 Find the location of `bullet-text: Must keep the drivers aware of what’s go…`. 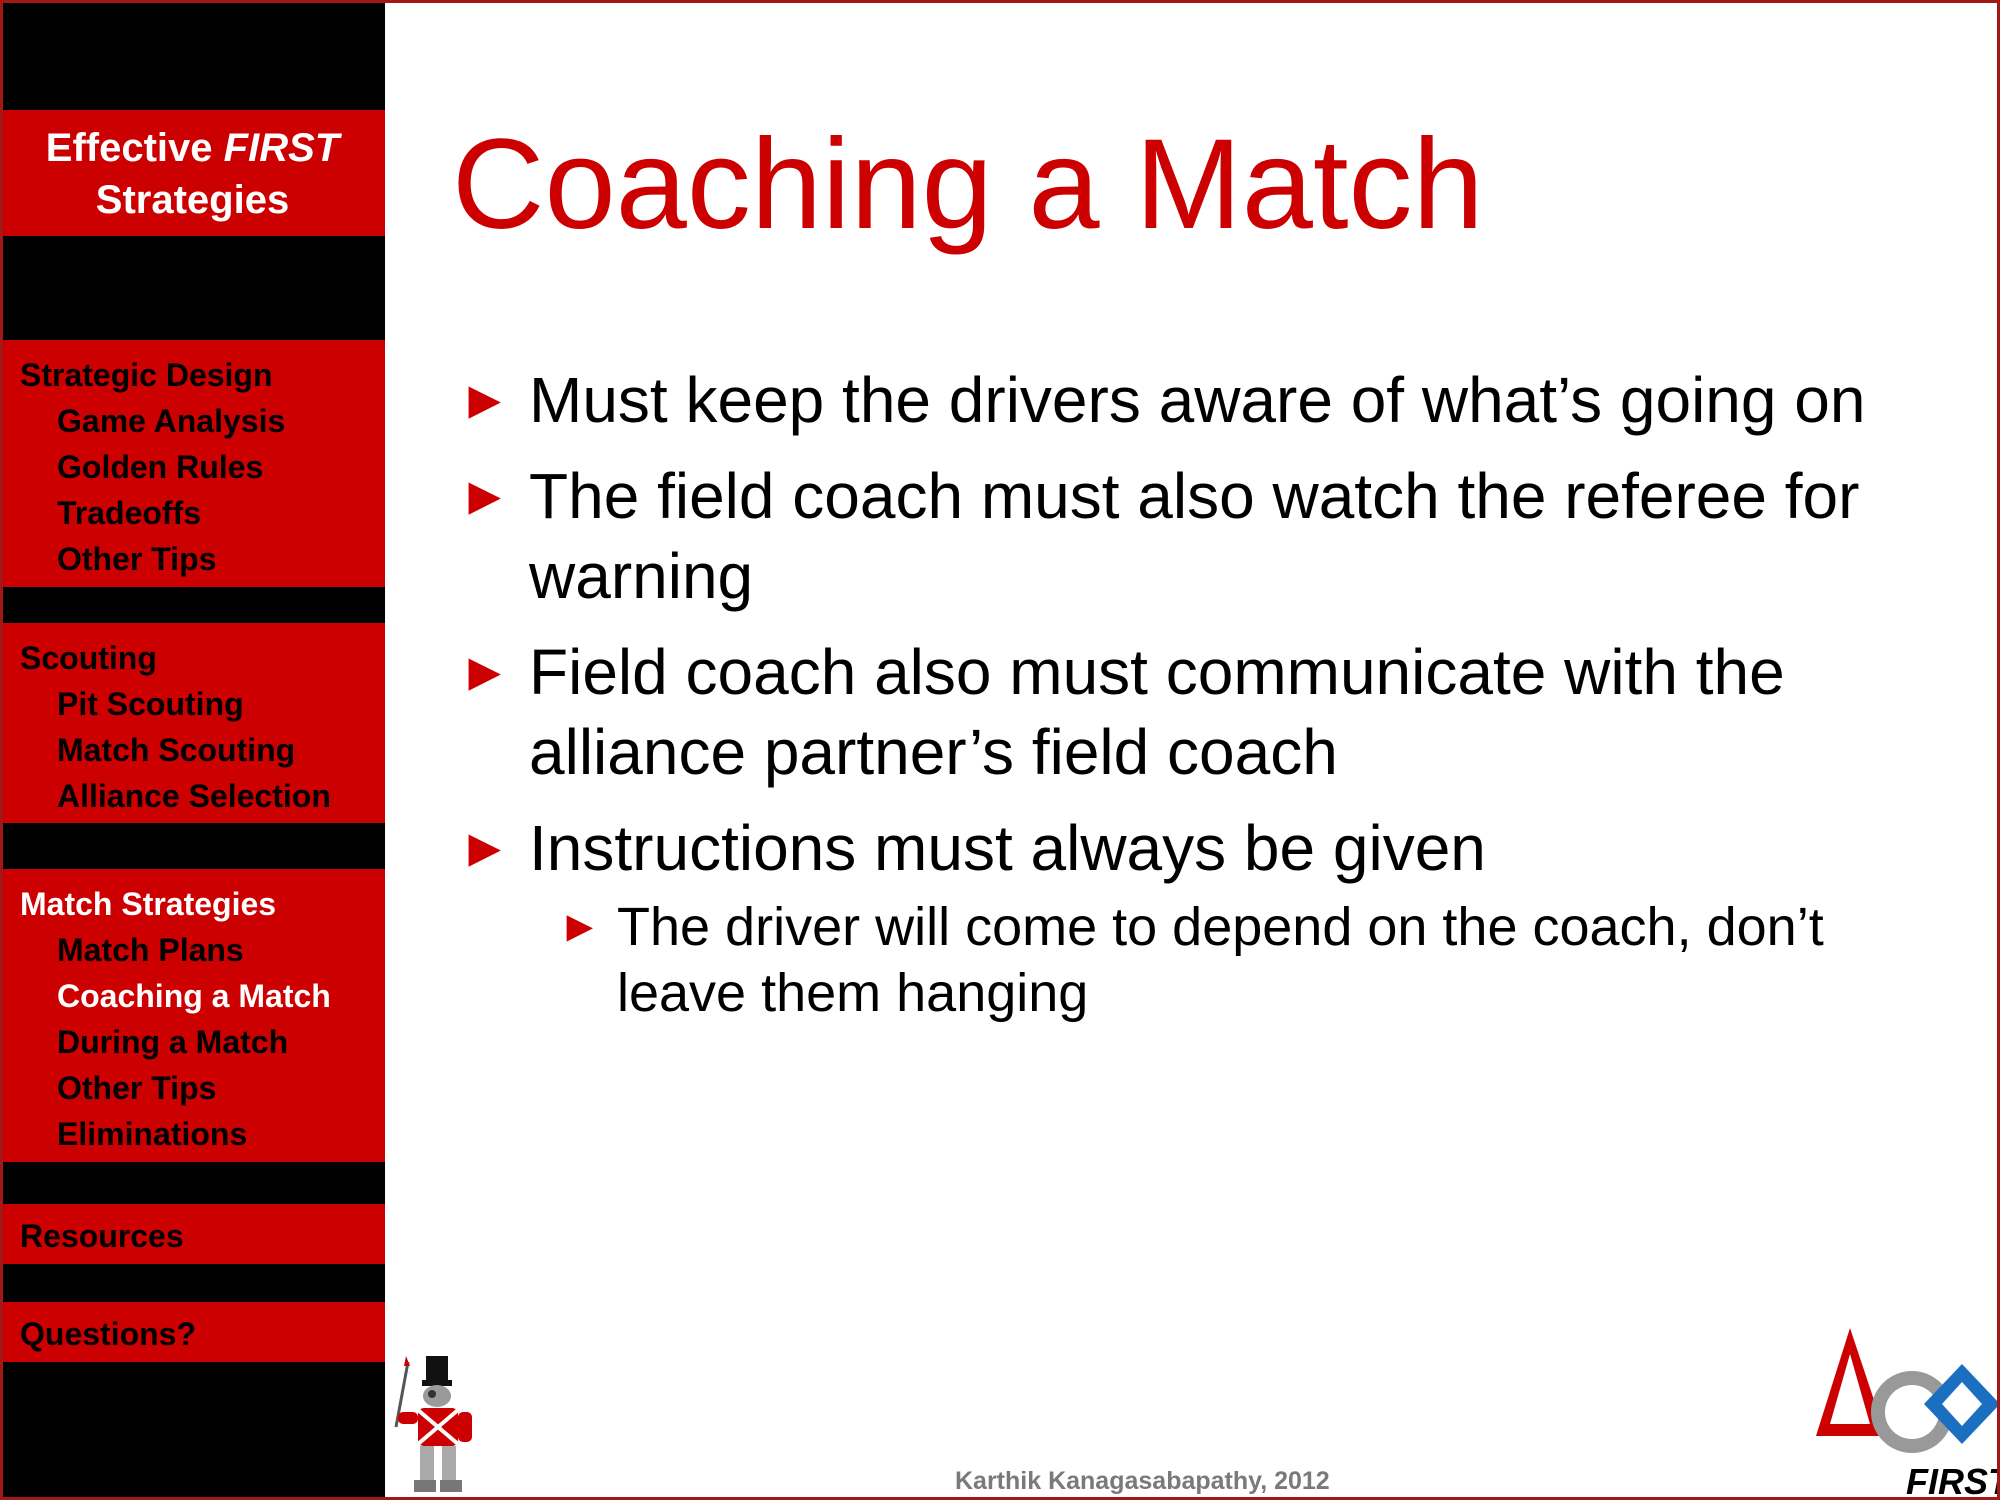

bullet-text: Must keep the drivers aware of what’s go… is located at coordinates (1197, 400).